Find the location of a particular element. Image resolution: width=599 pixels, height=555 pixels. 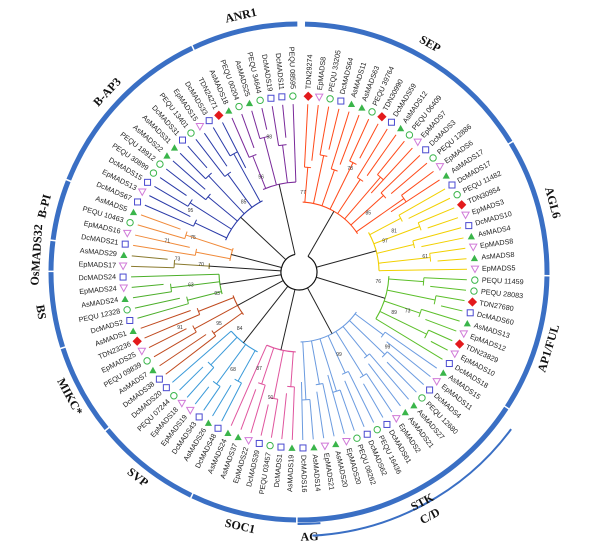

bootstrap-value: 91 is located at coordinates (271, 398).